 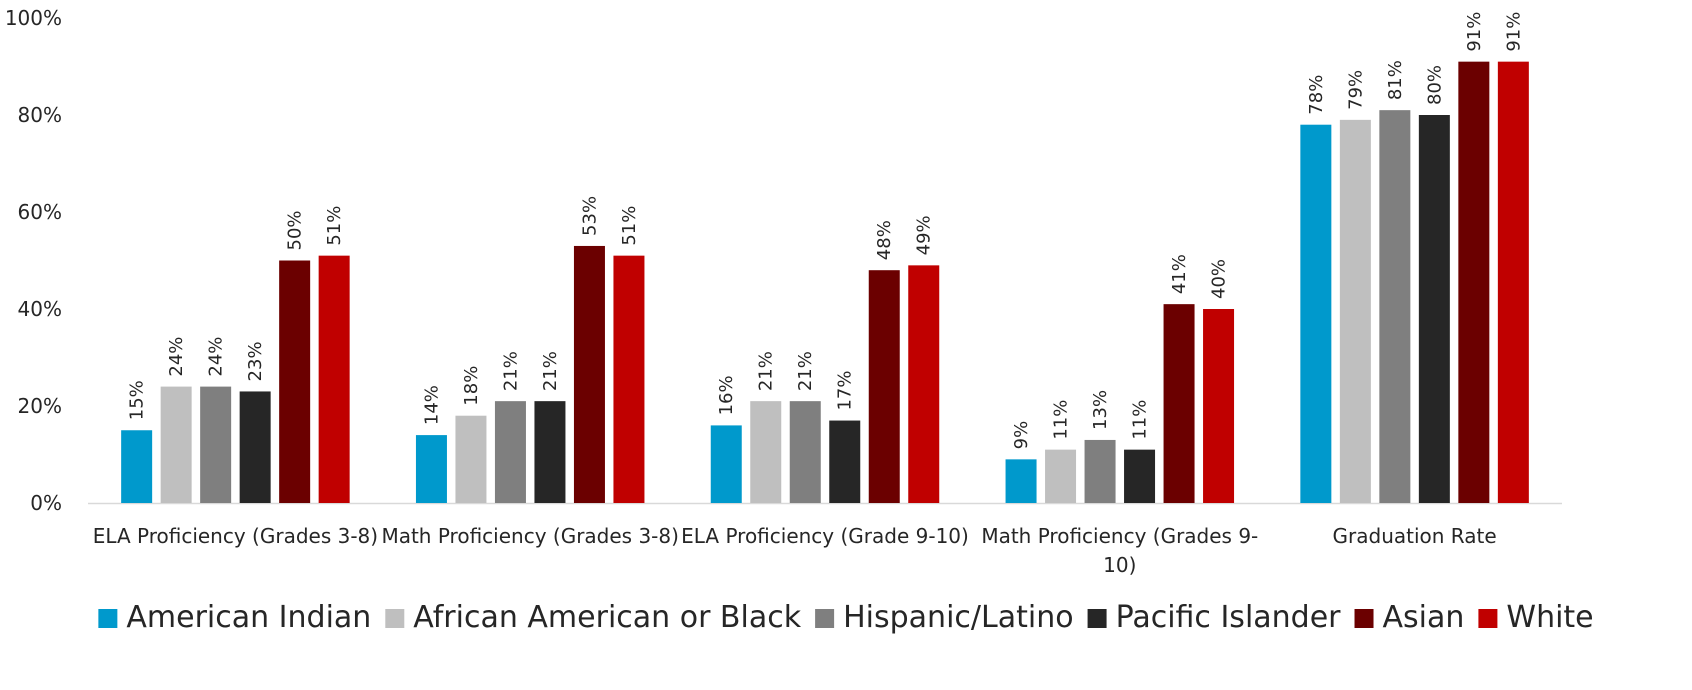 What do you see at coordinates (1424, 617) in the screenshot?
I see `legend-label: Asian` at bounding box center [1424, 617].